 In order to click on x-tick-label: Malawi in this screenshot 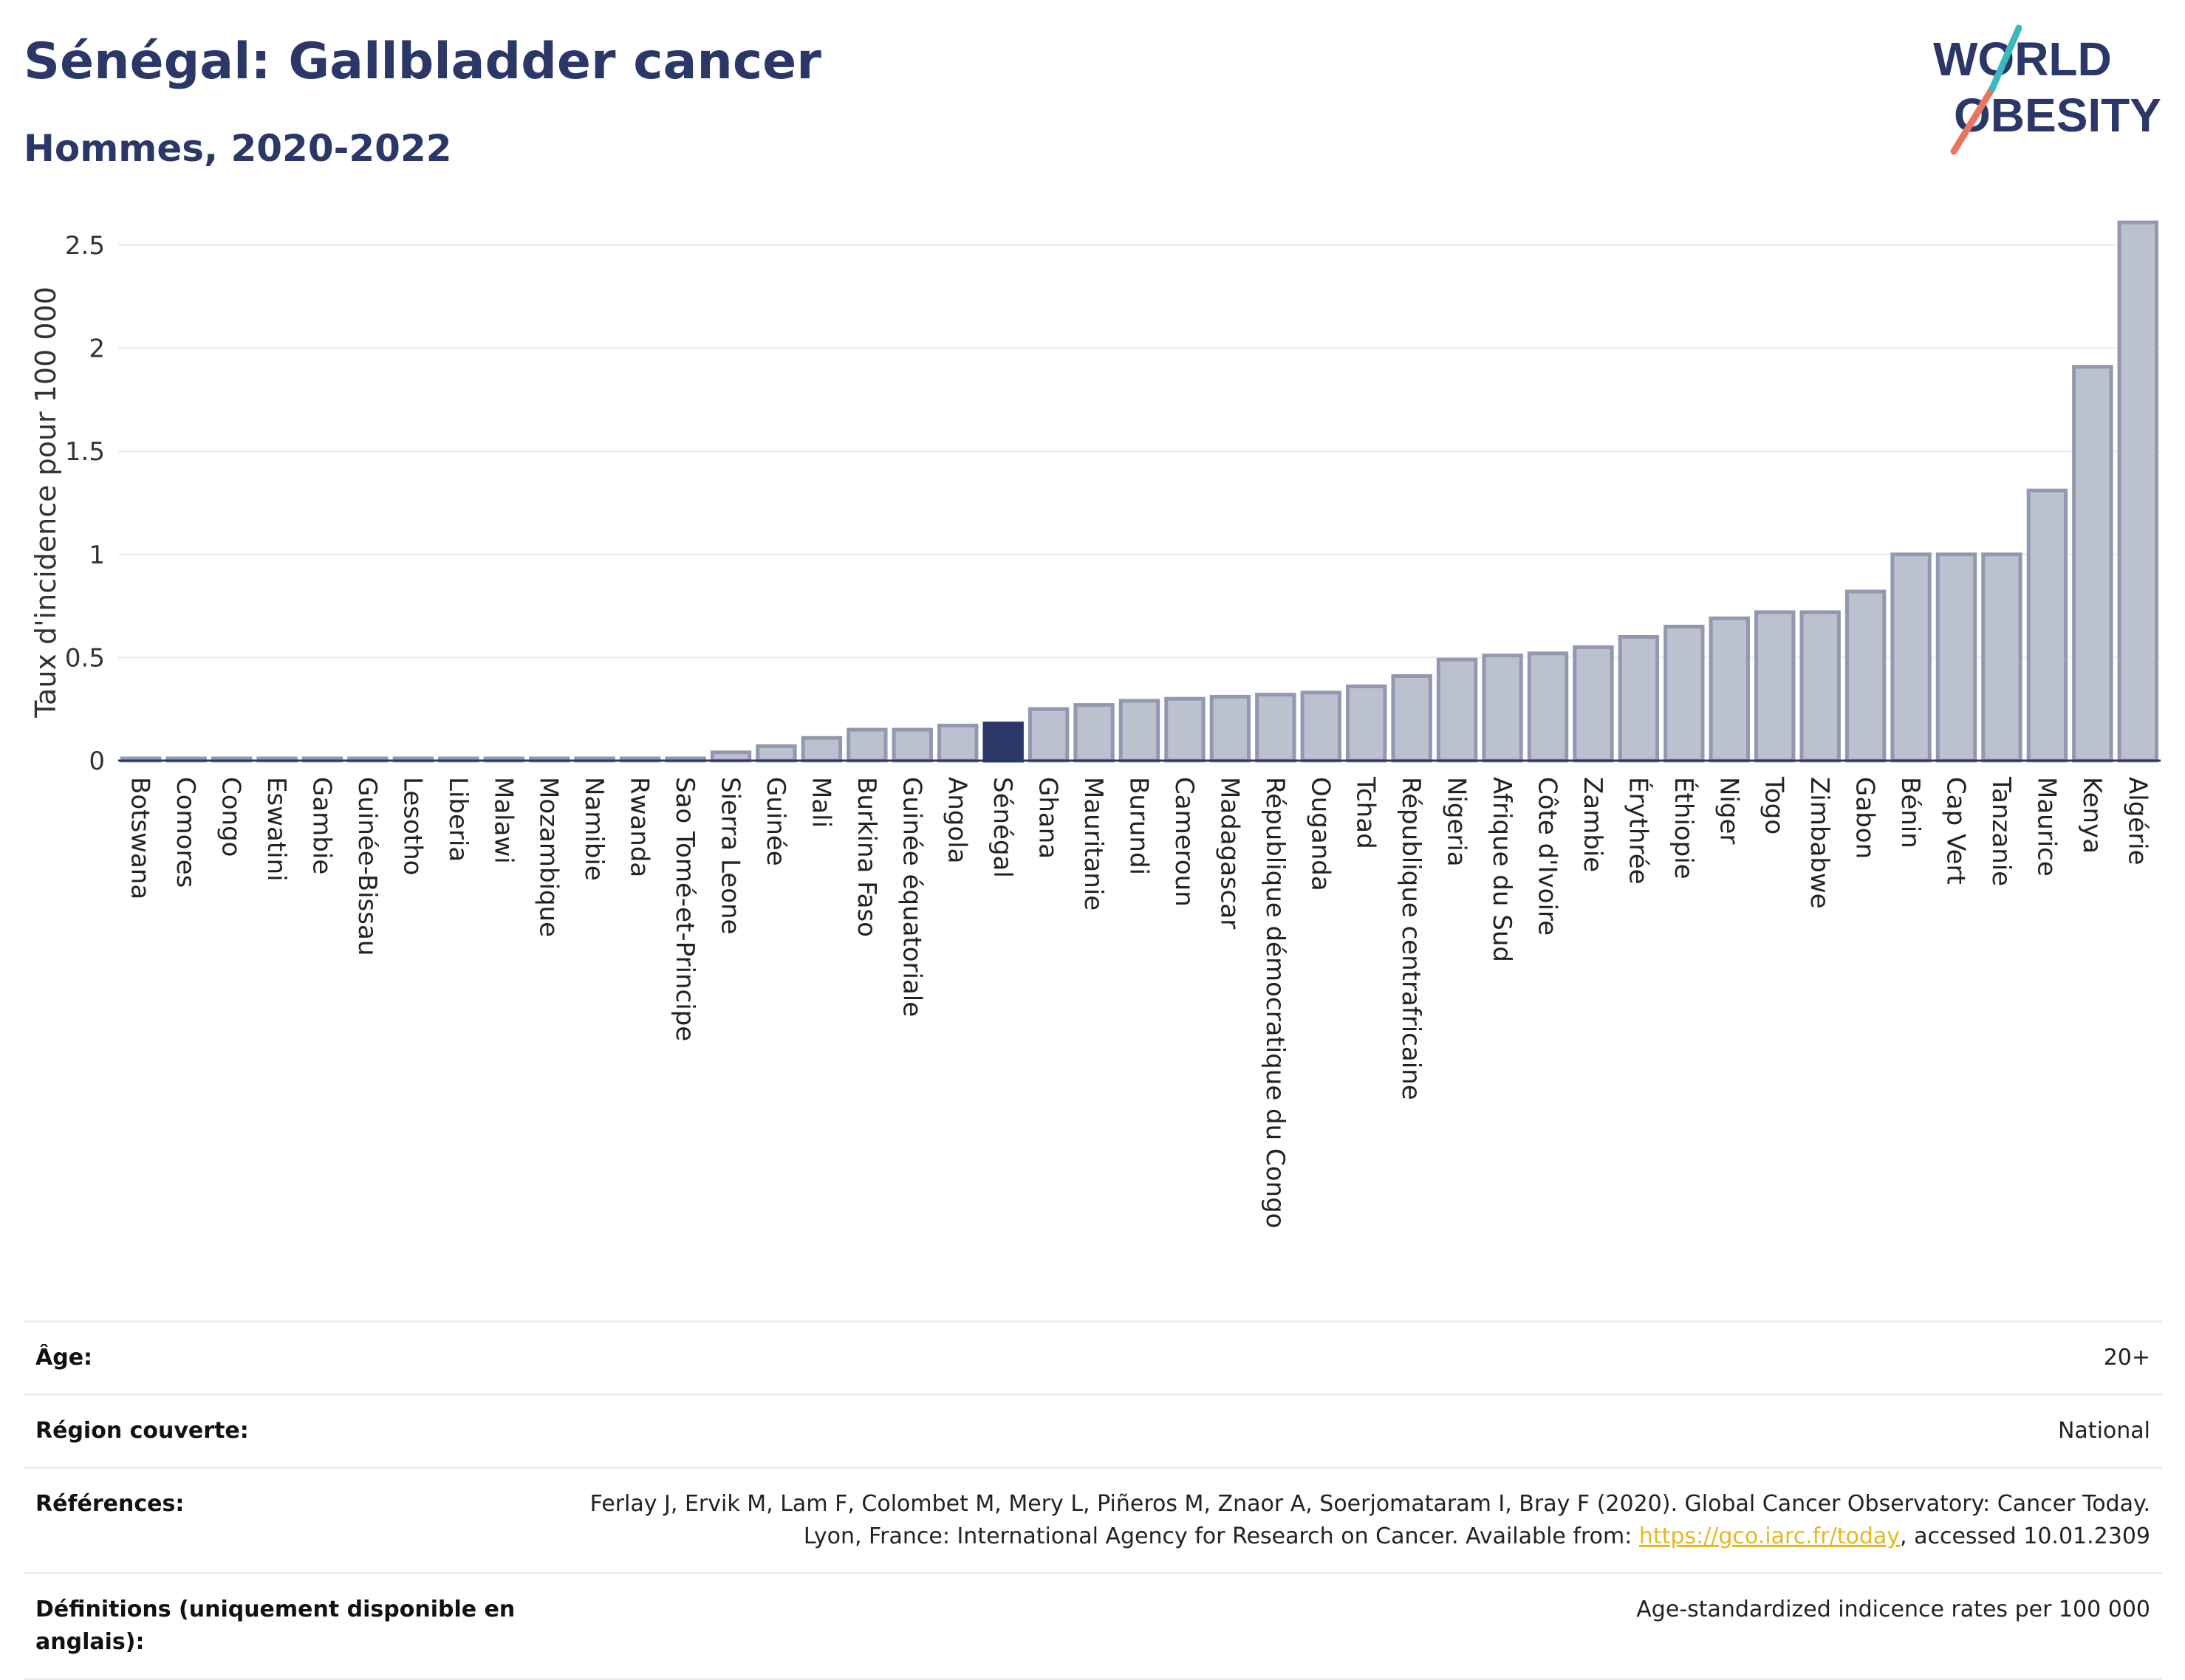, I will do `click(503, 820)`.